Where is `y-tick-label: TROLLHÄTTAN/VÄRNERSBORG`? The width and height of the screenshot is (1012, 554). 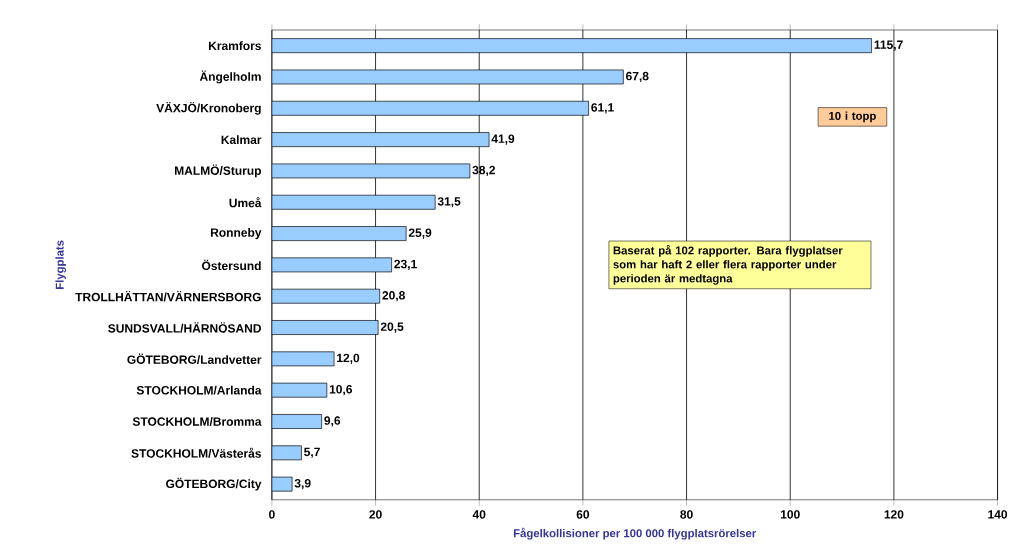
y-tick-label: TROLLHÄTTAN/VÄRNERSBORG is located at coordinates (168, 296).